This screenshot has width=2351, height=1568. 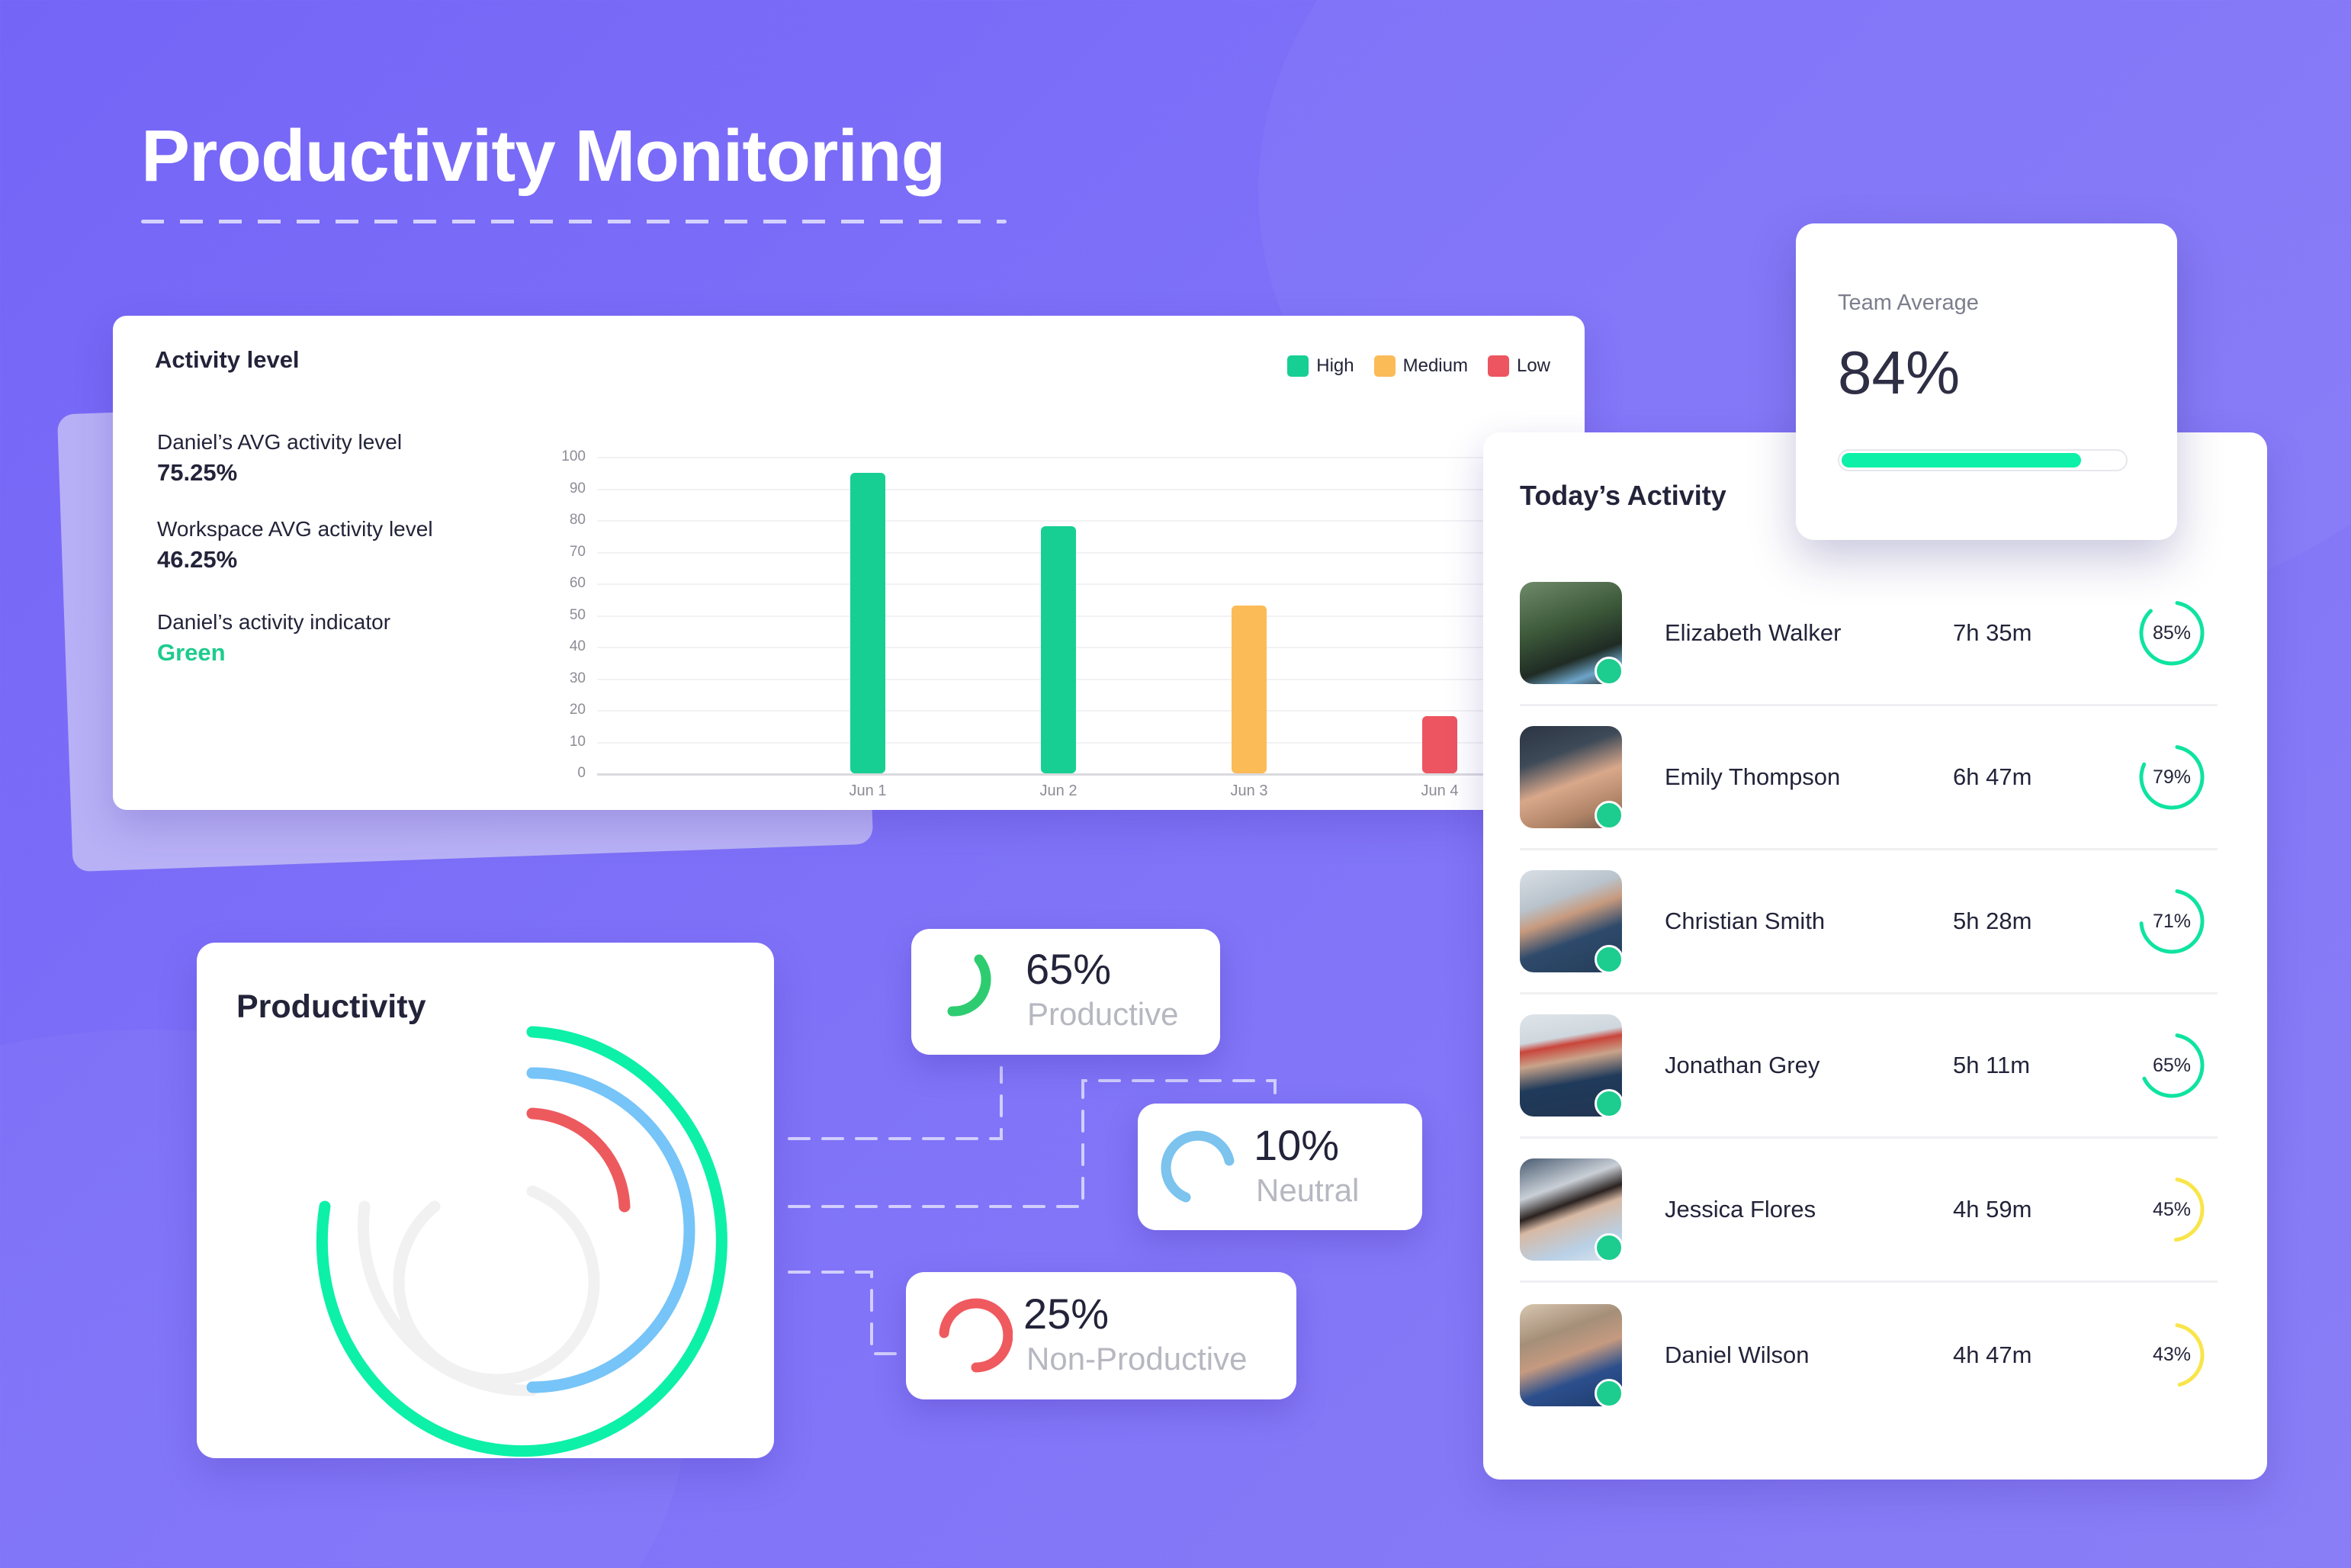 I want to click on score-percent: 43%, so click(x=2172, y=1354).